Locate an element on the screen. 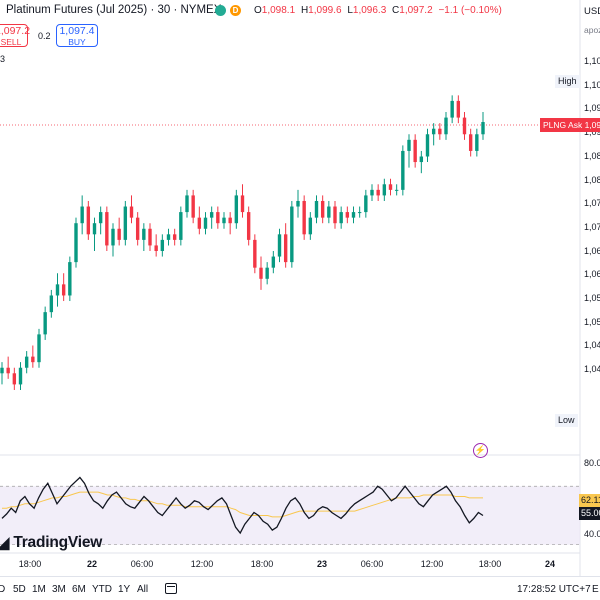 The width and height of the screenshot is (600, 600). tradingview-logo-text: TradingView is located at coordinates (57, 543).